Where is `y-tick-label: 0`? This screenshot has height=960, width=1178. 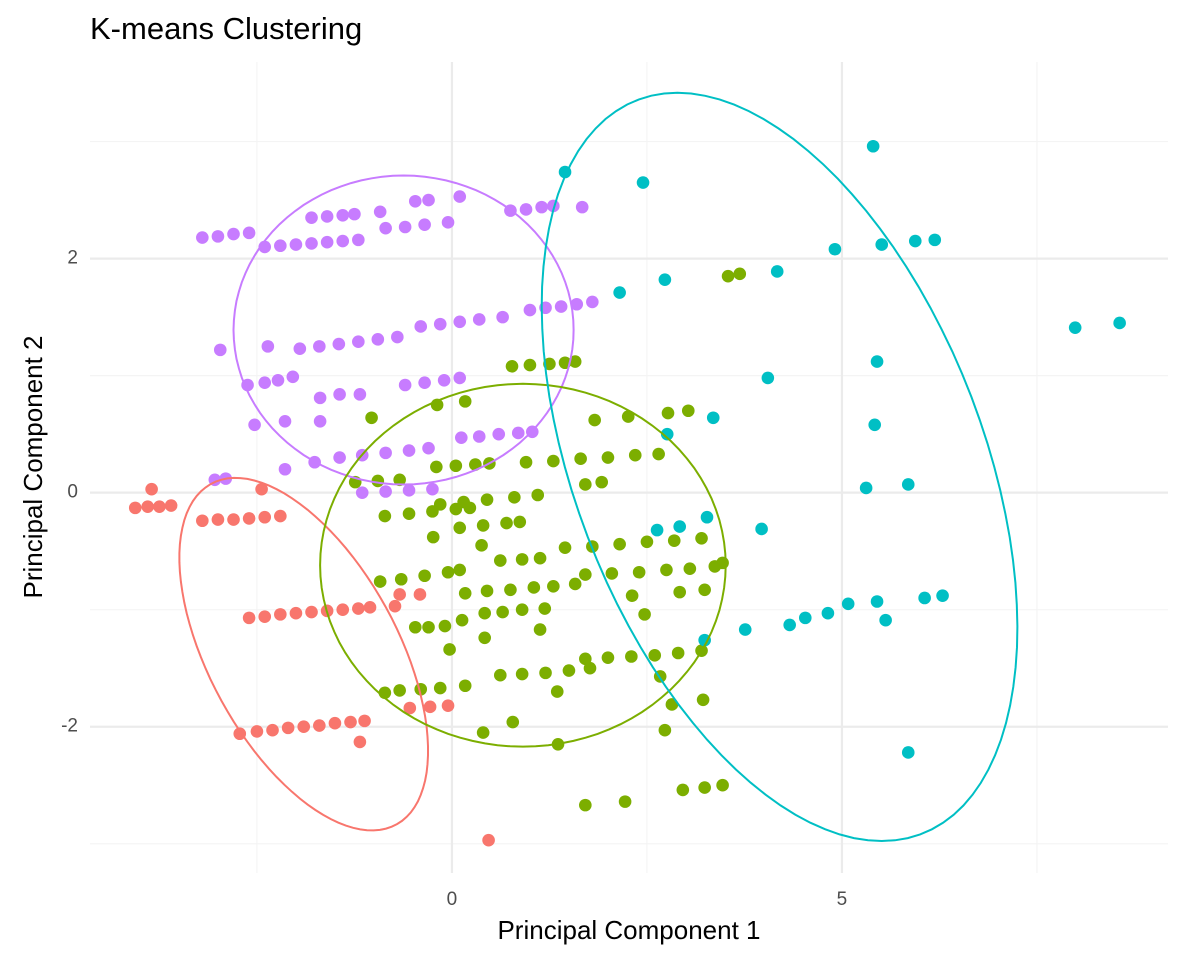
y-tick-label: 0 is located at coordinates (72, 492).